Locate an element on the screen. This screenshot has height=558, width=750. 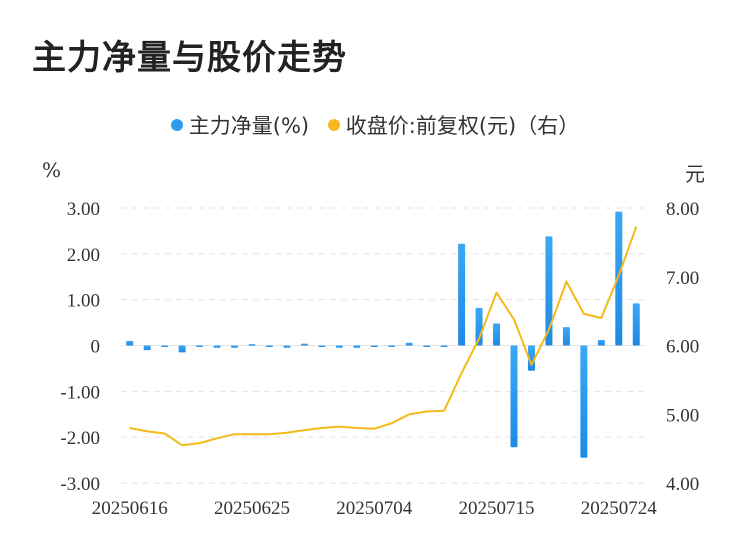
x-tick-label: 20250625 is located at coordinates (252, 508).